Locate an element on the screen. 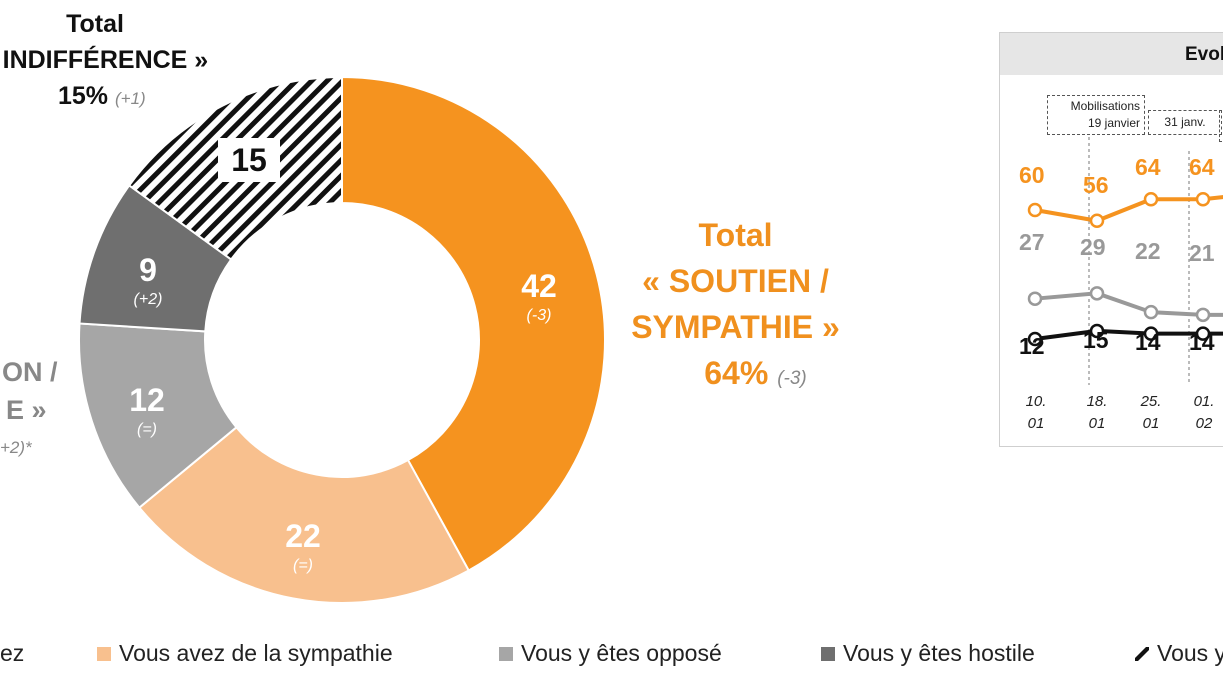 Image resolution: width=1223 pixels, height=688 pixels. slice-label-hostile: 9 (+2) is located at coordinates (148, 280).